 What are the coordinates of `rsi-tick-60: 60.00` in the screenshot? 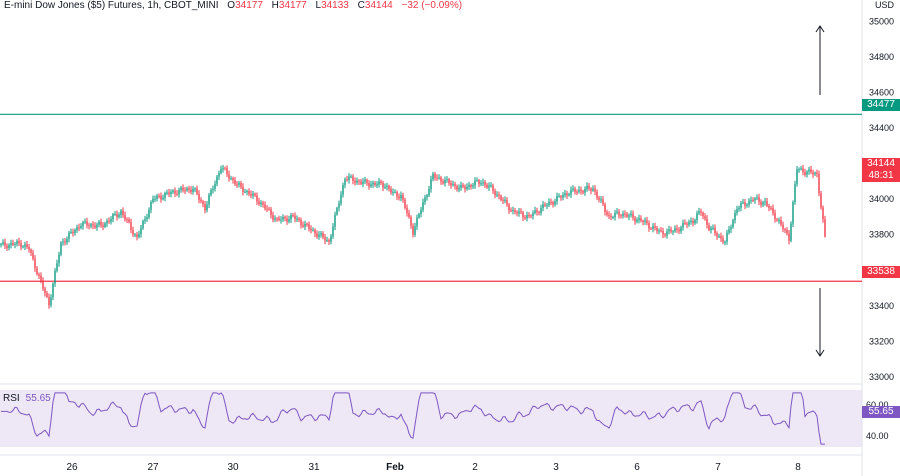 It's located at (877, 405).